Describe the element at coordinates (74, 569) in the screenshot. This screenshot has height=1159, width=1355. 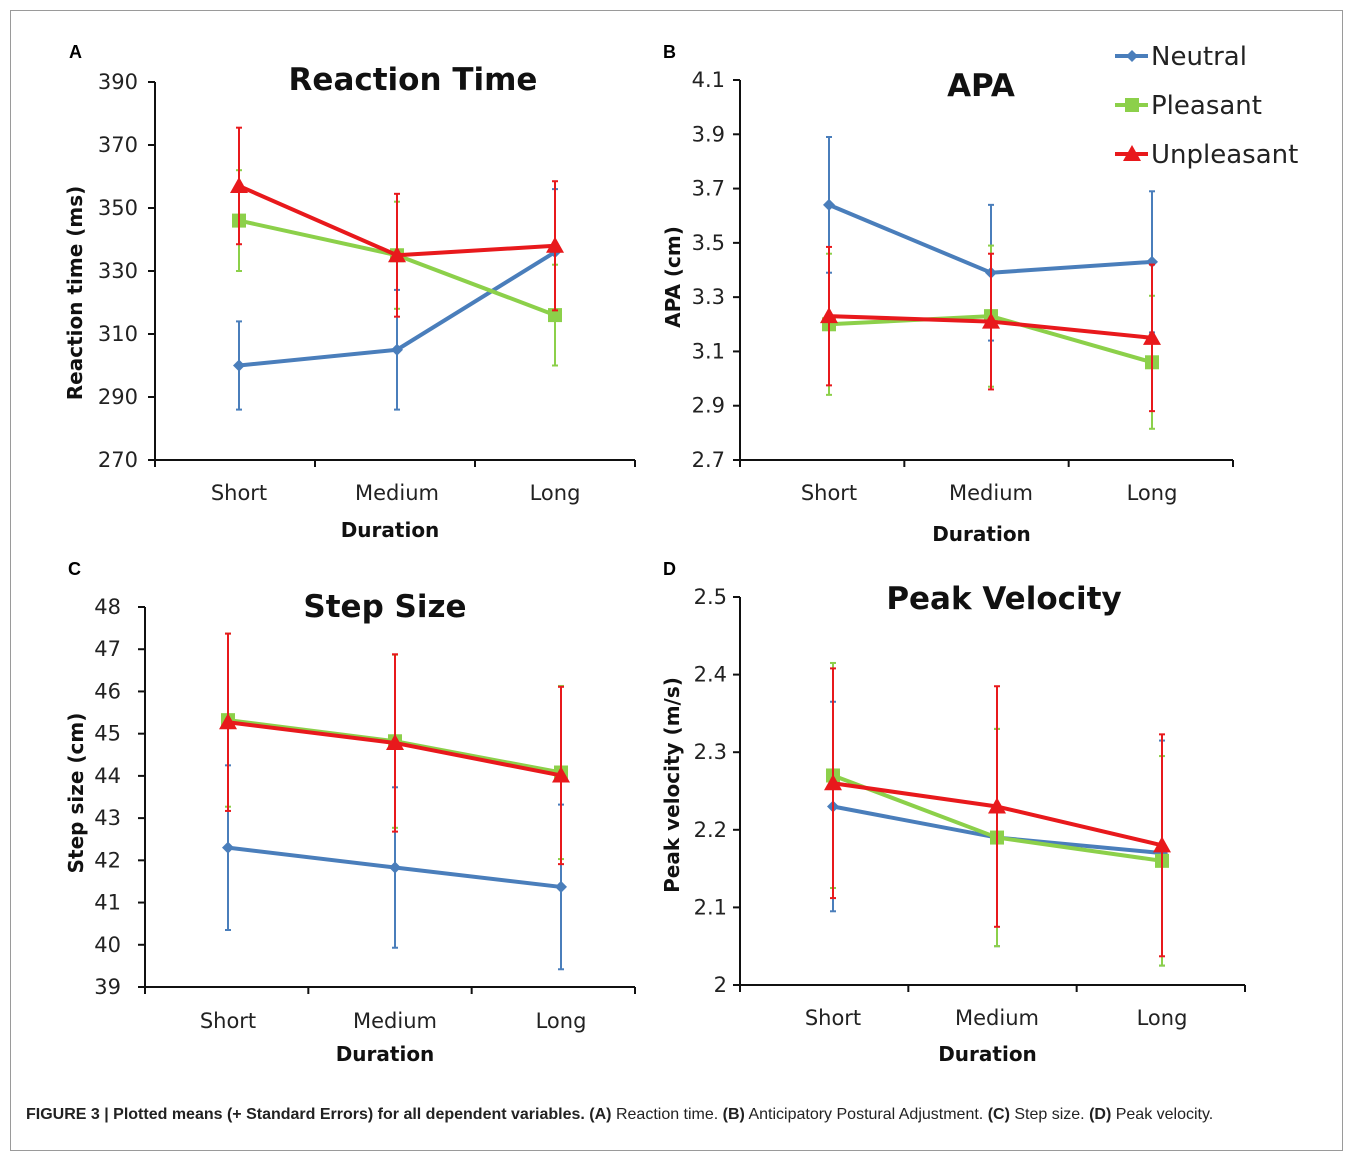
I see `panel-letter: C` at that location.